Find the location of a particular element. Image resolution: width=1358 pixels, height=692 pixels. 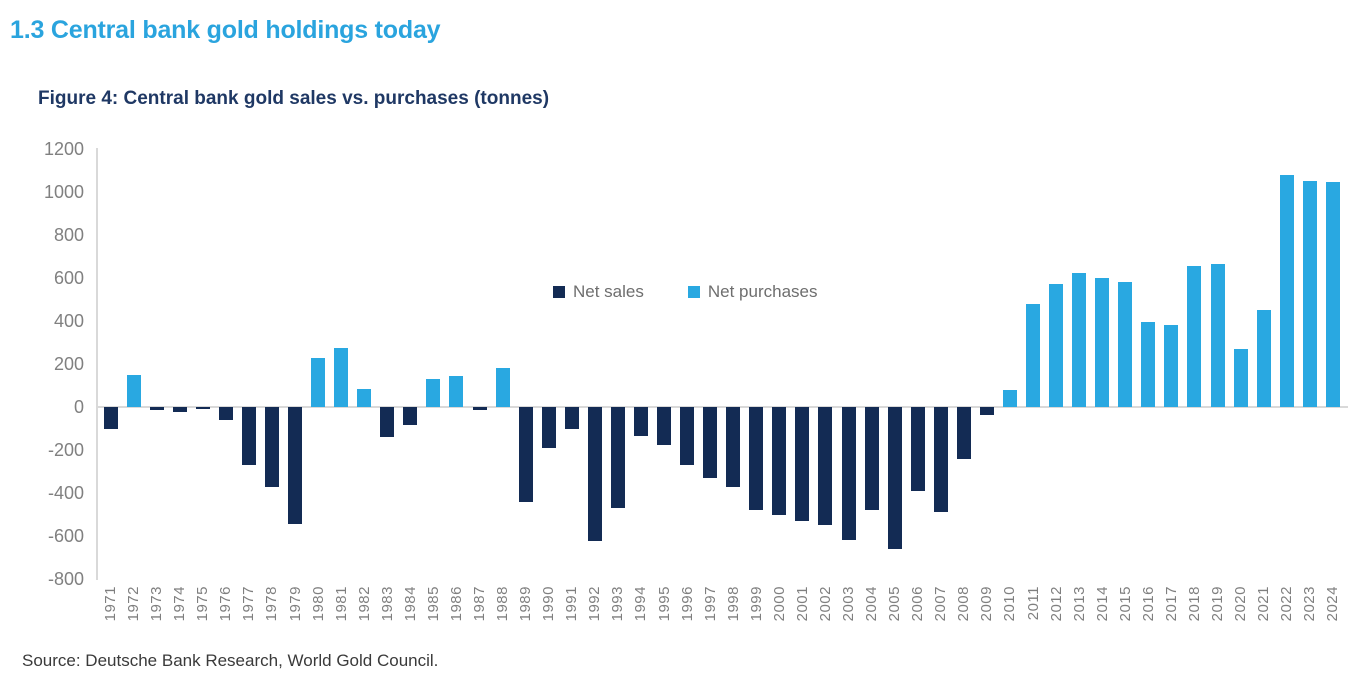

legend-item-net-purchases: Net purchases is located at coordinates (752, 292).